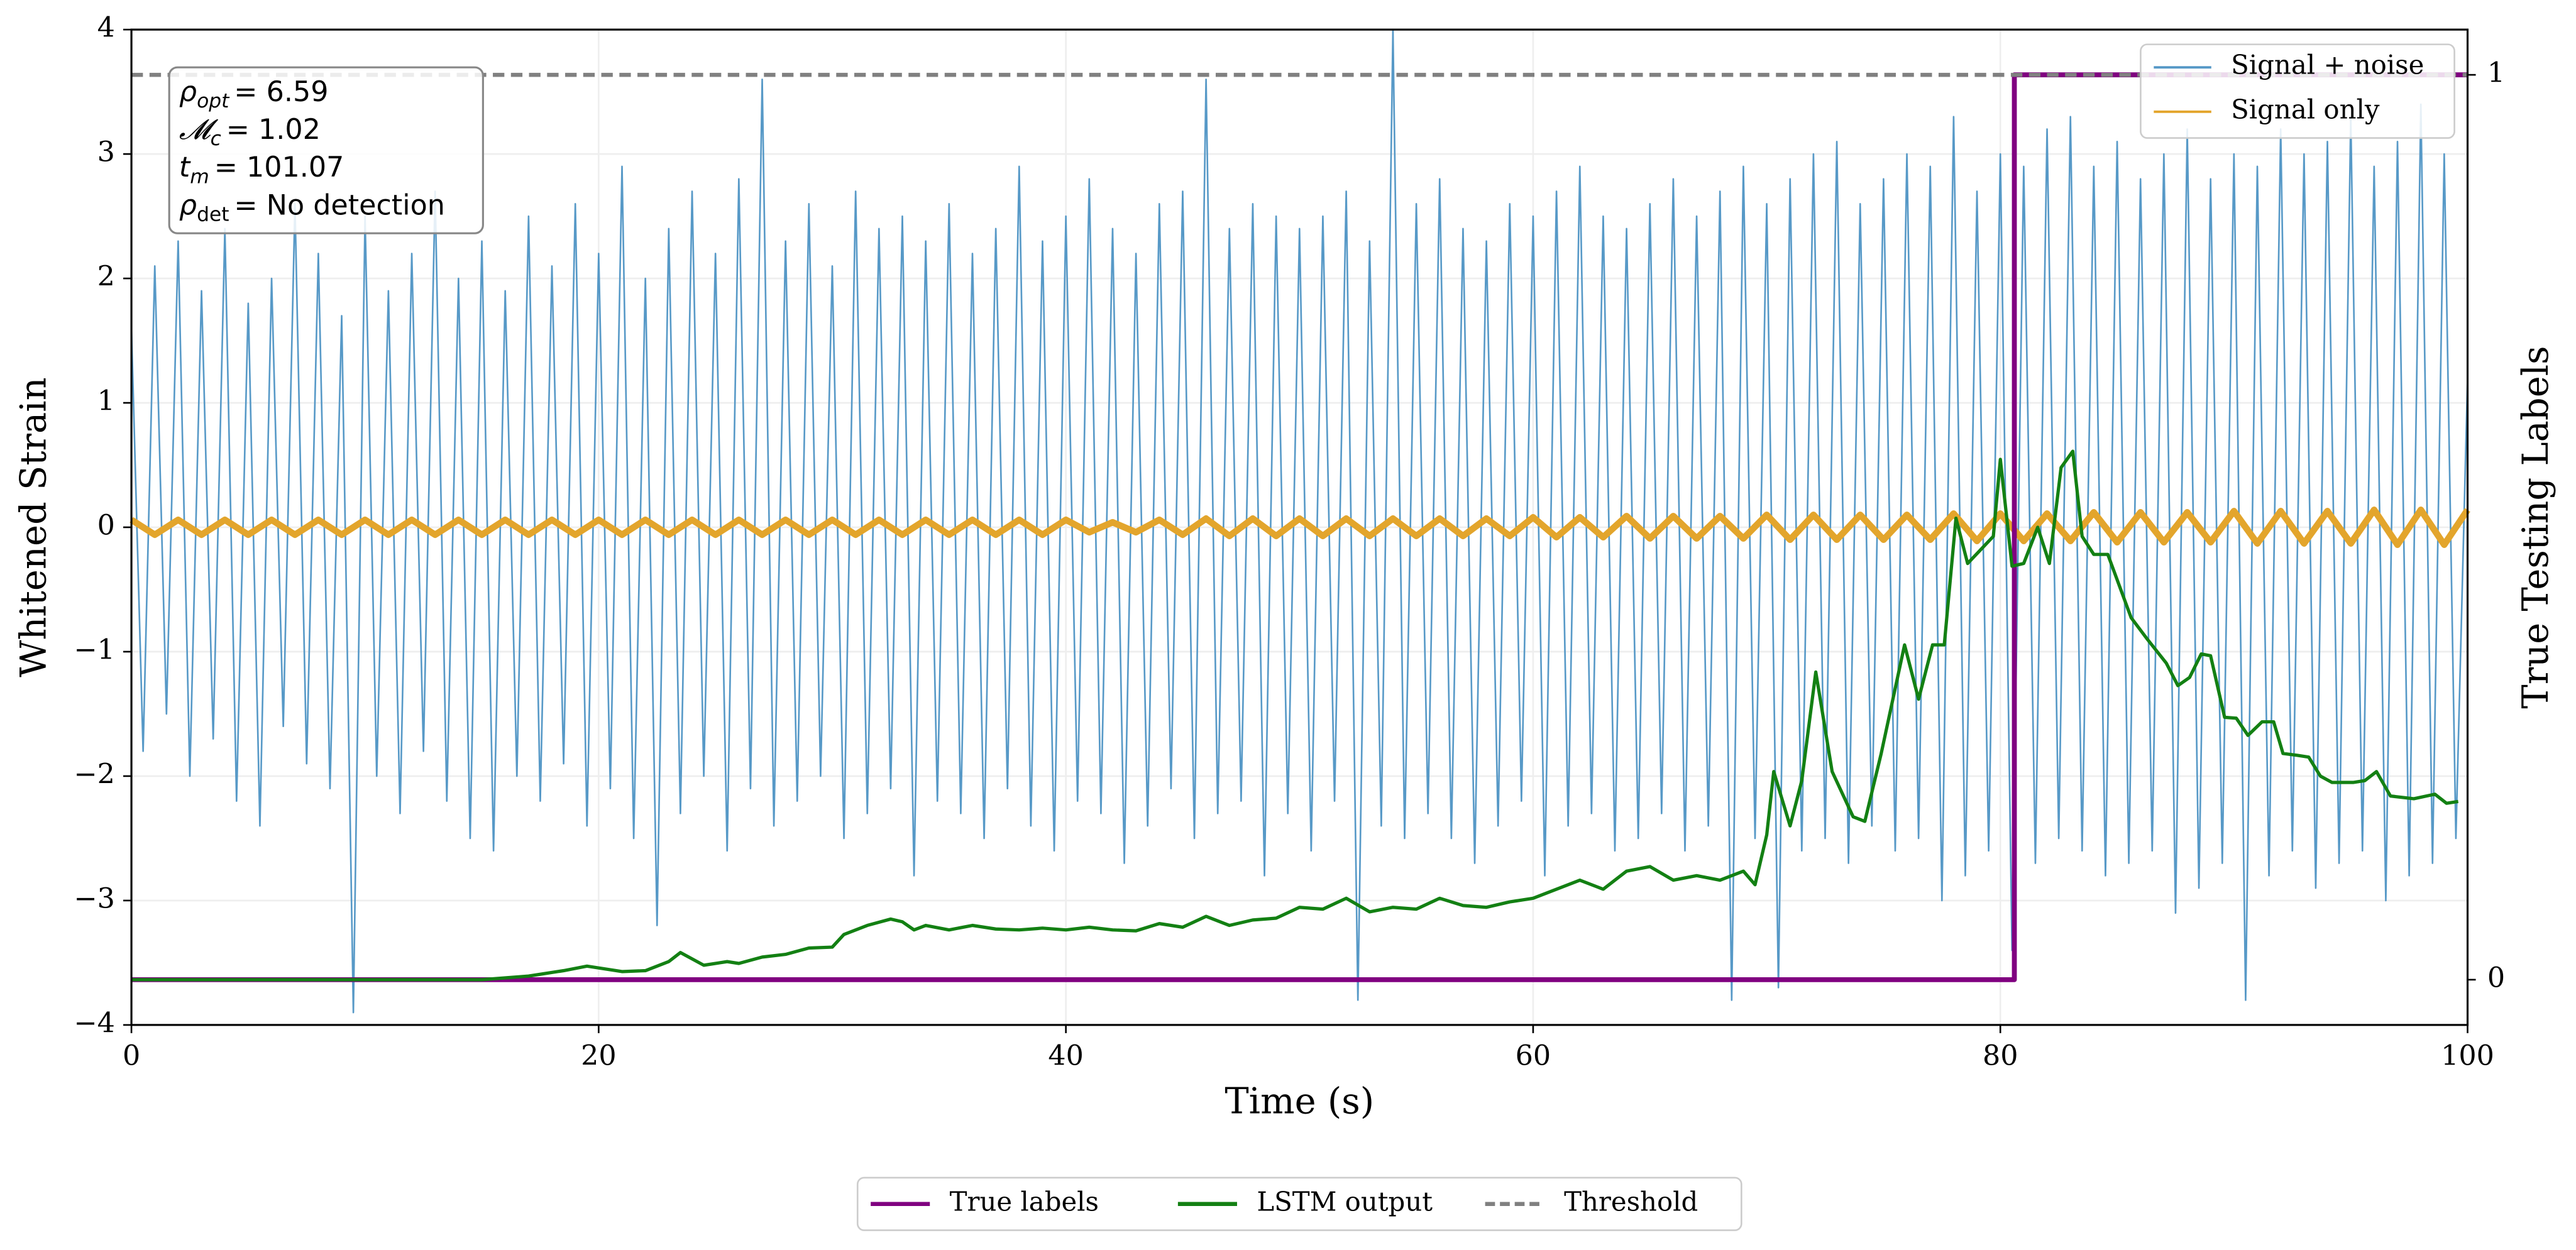 The width and height of the screenshot is (2576, 1250). I want to click on y-tick-label: 0, so click(106, 525).